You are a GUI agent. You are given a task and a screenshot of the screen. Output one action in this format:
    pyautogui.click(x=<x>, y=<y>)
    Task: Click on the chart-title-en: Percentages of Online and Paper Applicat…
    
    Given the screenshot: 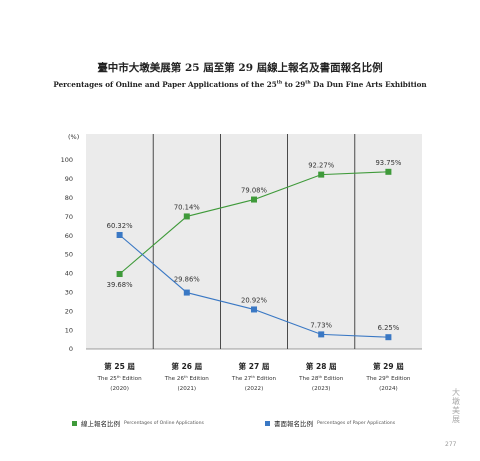 What is the action you would take?
    pyautogui.click(x=240, y=84)
    